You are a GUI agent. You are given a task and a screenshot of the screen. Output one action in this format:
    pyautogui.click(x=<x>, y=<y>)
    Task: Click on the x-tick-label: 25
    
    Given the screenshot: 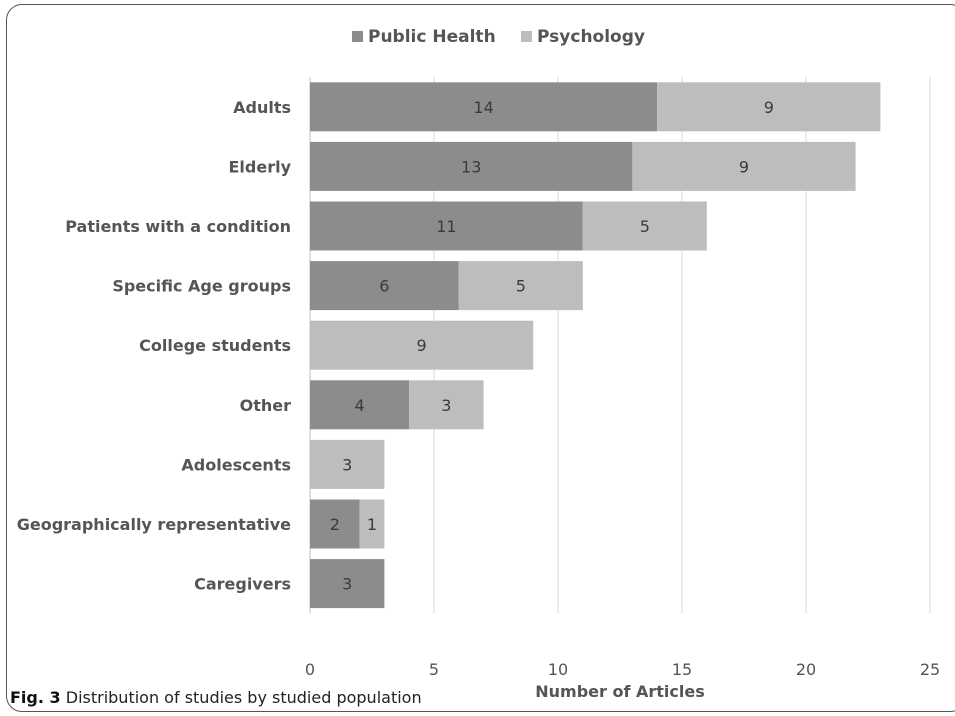 What is the action you would take?
    pyautogui.click(x=930, y=669)
    